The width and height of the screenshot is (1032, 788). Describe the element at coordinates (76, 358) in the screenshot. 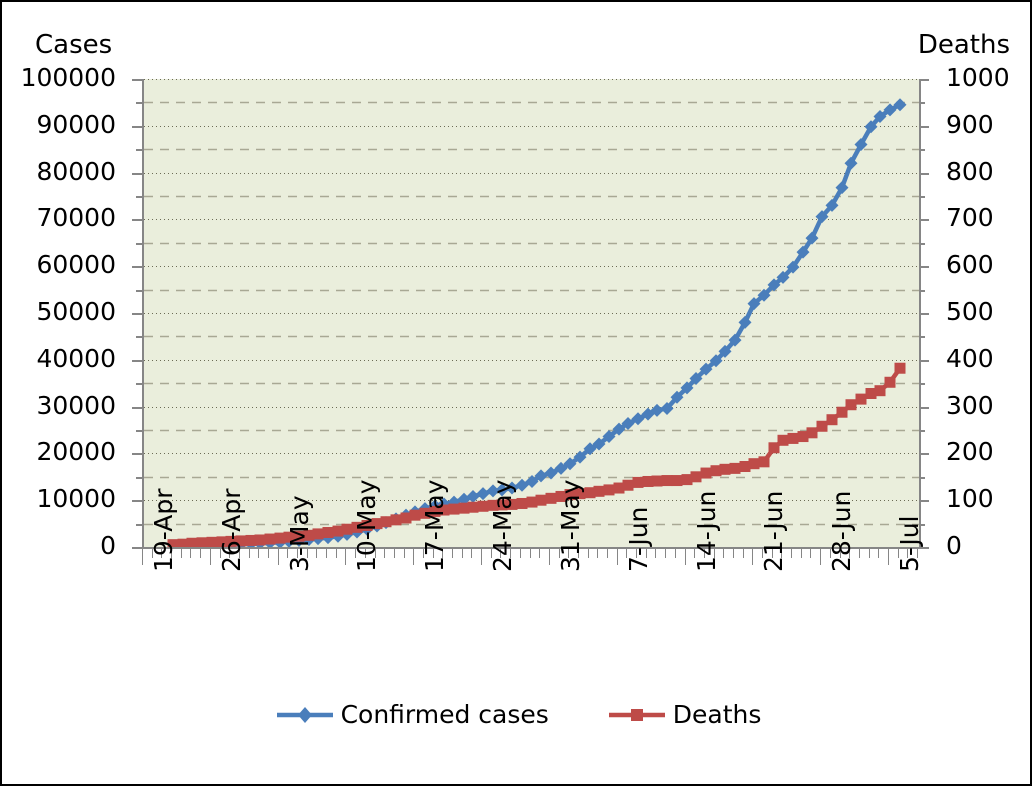

I see `left-axis-tick-label: 40000` at that location.